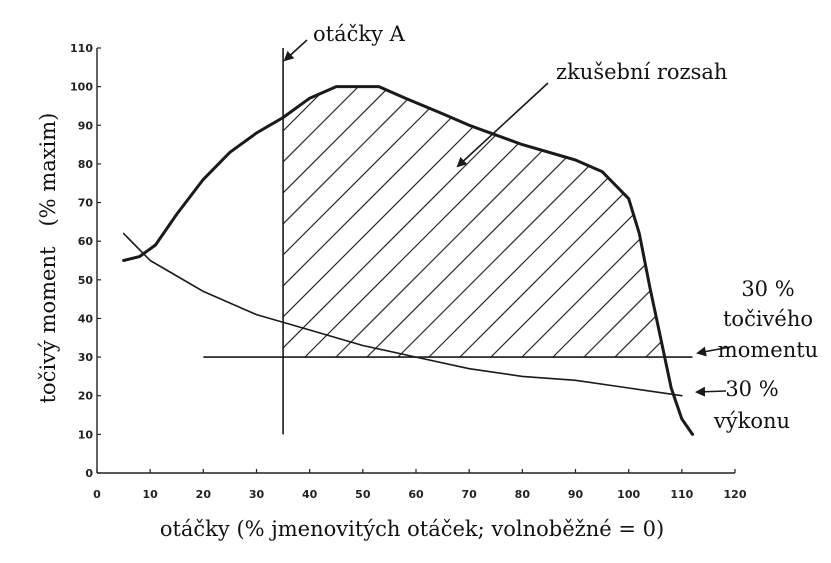 This screenshot has height=563, width=831. Describe the element at coordinates (295, 50) in the screenshot. I see `speed-a-arrow` at that location.